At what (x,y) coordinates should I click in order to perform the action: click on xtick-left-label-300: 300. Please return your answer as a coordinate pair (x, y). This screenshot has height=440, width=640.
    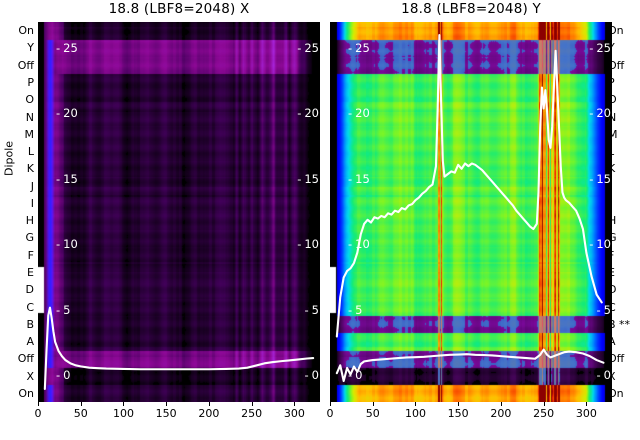
    Looking at the image, I should click on (294, 413).